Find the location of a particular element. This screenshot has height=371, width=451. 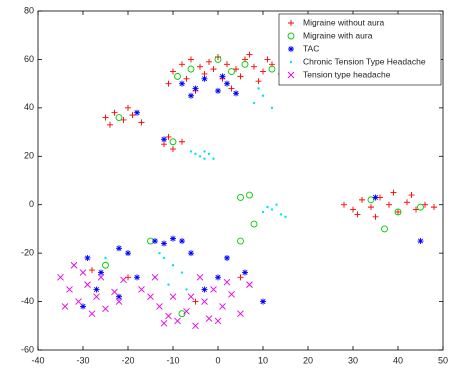

y-tick-label: -20 is located at coordinates (27, 253).